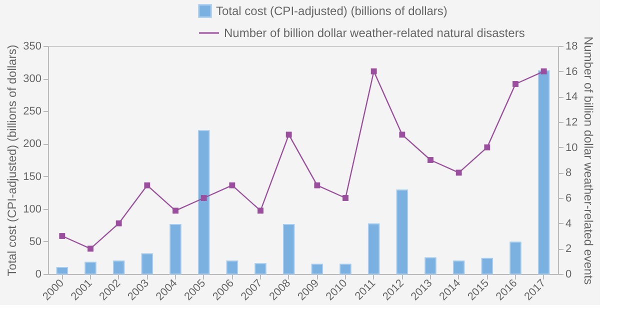  What do you see at coordinates (32, 144) in the screenshot?
I see `y-tick-label: 200` at bounding box center [32, 144].